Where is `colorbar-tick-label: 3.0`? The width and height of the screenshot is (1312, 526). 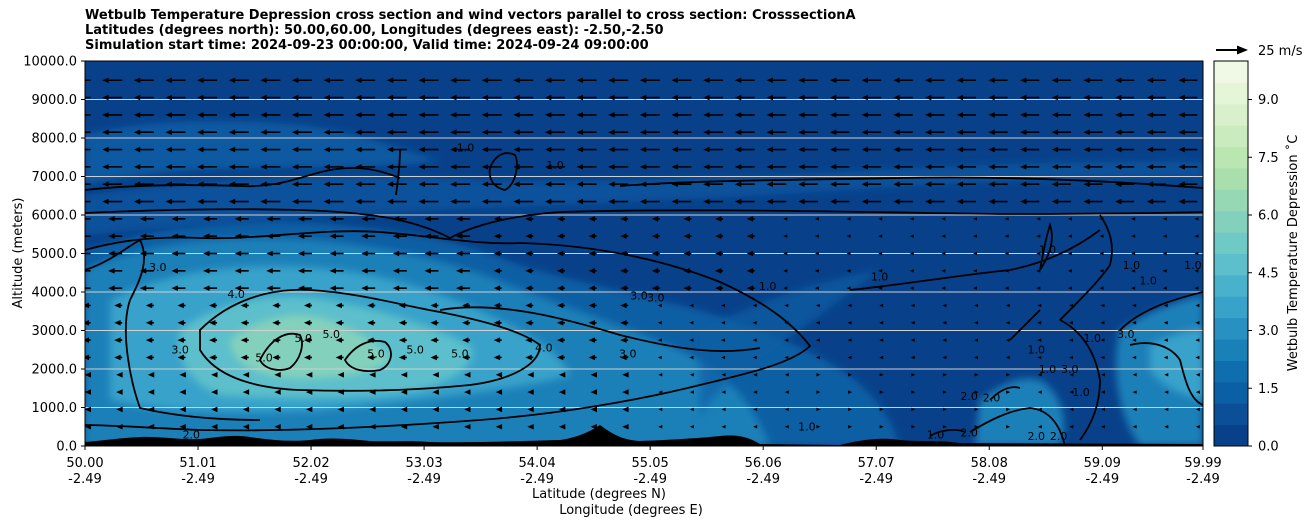 colorbar-tick-label: 3.0 is located at coordinates (1268, 331).